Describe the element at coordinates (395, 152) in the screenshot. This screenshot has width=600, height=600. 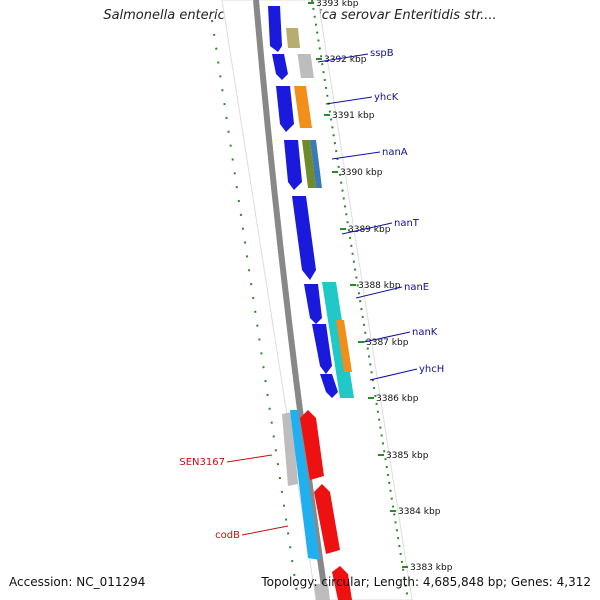
I see `gene-label-nana: nanA` at that location.